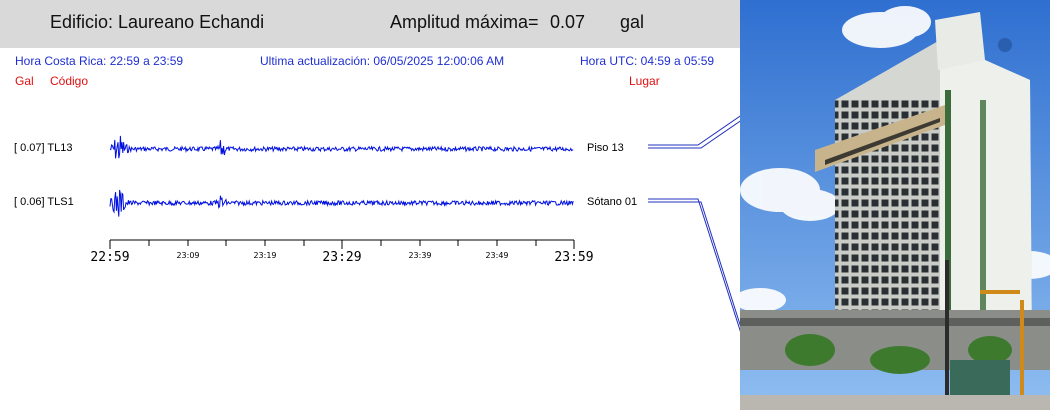  What do you see at coordinates (574, 257) in the screenshot?
I see `axis-label-major: 23:59` at bounding box center [574, 257].